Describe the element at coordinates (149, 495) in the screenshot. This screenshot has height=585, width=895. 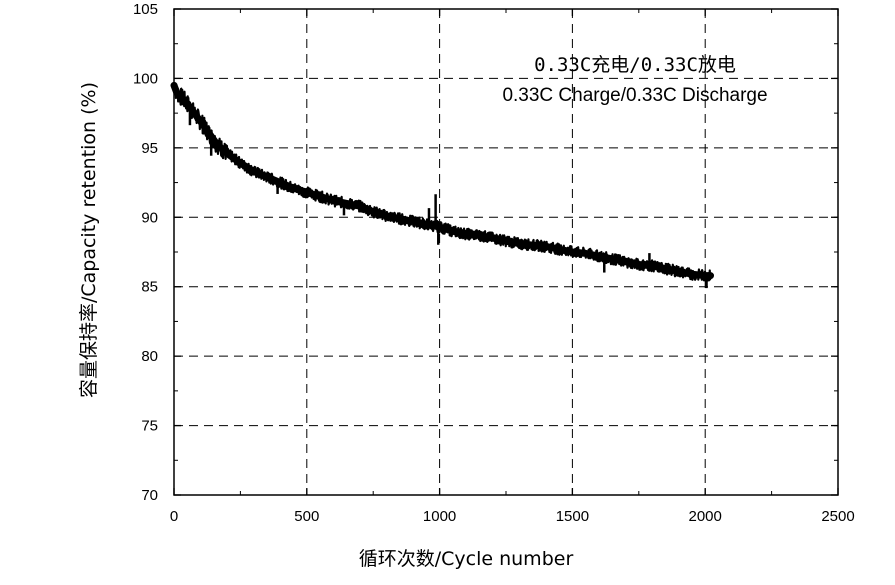
I see `y-tick-label: 70` at that location.